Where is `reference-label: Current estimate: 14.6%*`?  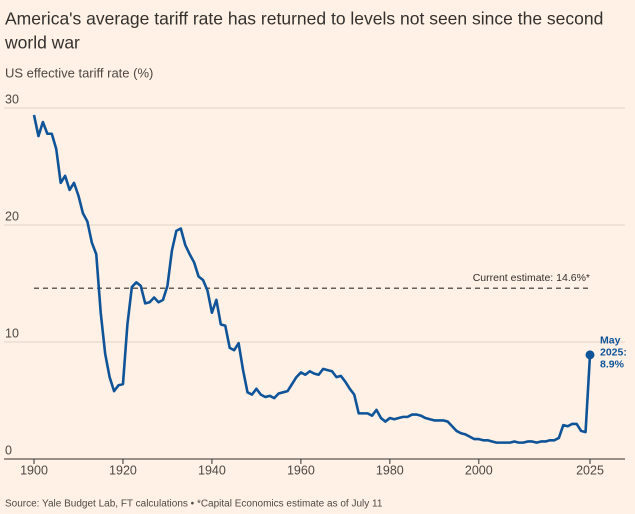
reference-label: Current estimate: 14.6%* is located at coordinates (531, 278).